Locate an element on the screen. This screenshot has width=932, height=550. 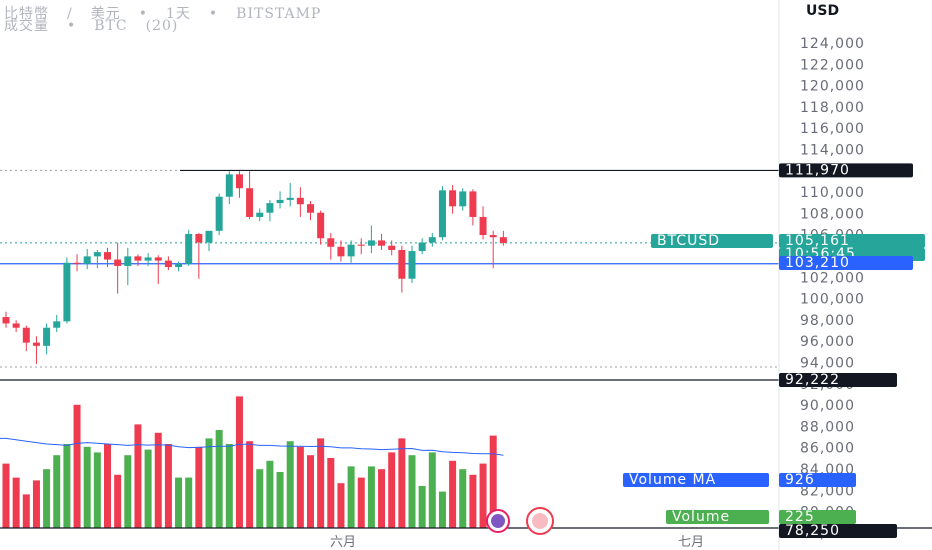
last-price-tag: 105,161 is located at coordinates (852, 241).